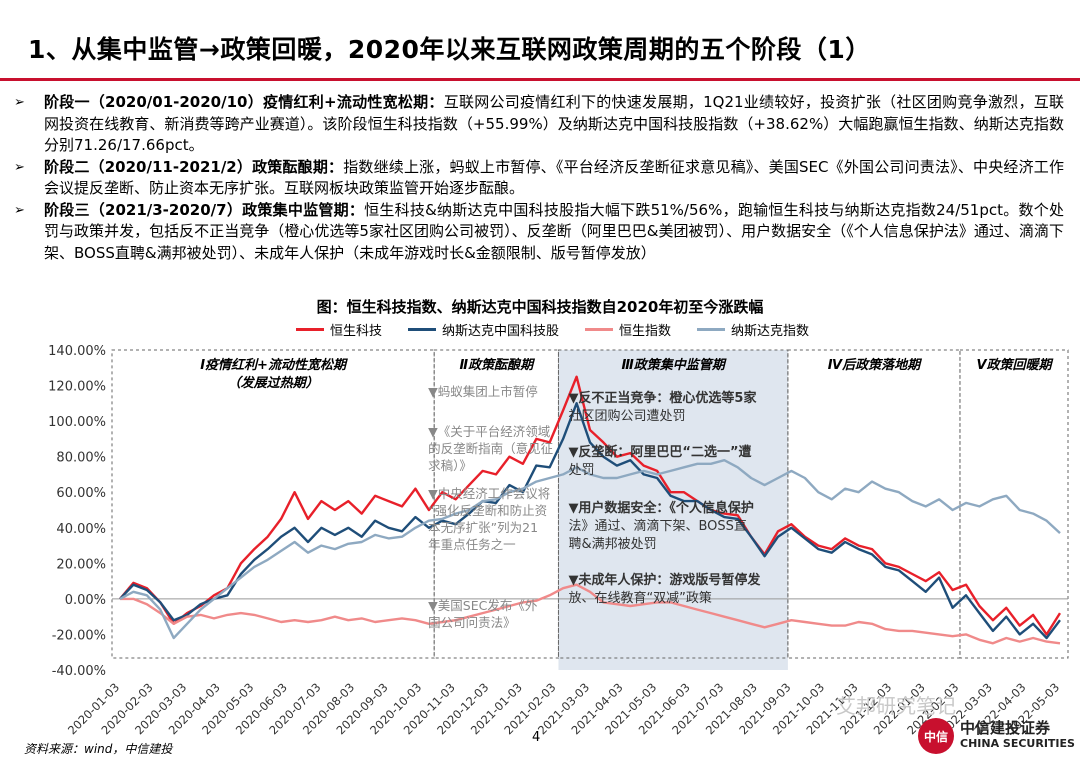  What do you see at coordinates (875, 365) in the screenshot?
I see `phase-label: Ⅳ后政策落地期` at bounding box center [875, 365].